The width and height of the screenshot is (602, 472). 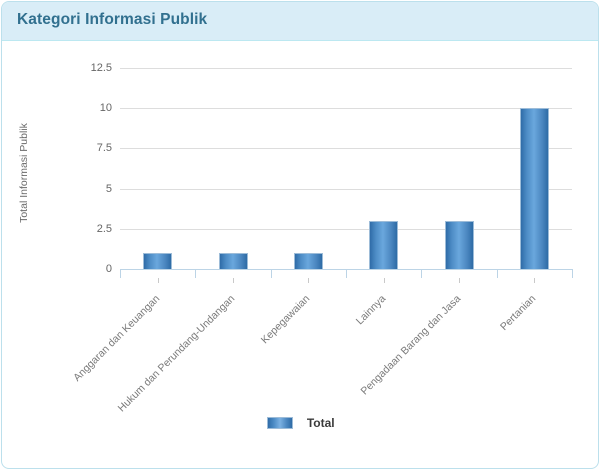 What do you see at coordinates (320, 422) in the screenshot?
I see `legend-item-label: Total` at bounding box center [320, 422].